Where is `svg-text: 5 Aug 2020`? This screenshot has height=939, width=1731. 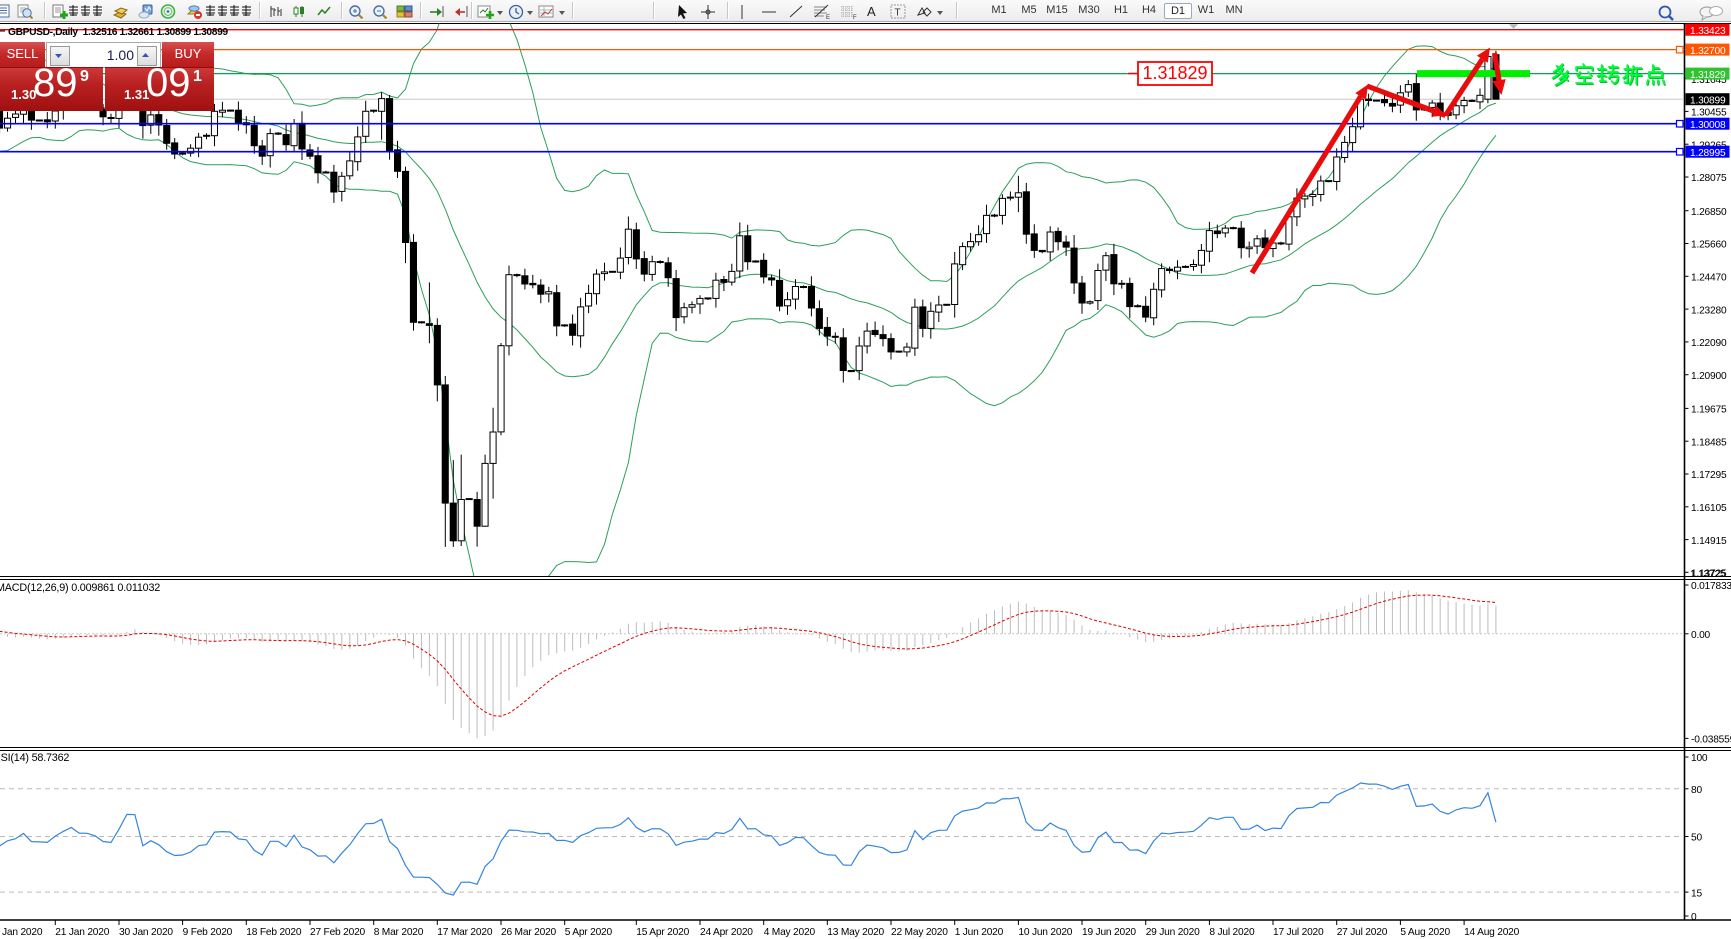 svg-text: 5 Aug 2020 is located at coordinates (1425, 932).